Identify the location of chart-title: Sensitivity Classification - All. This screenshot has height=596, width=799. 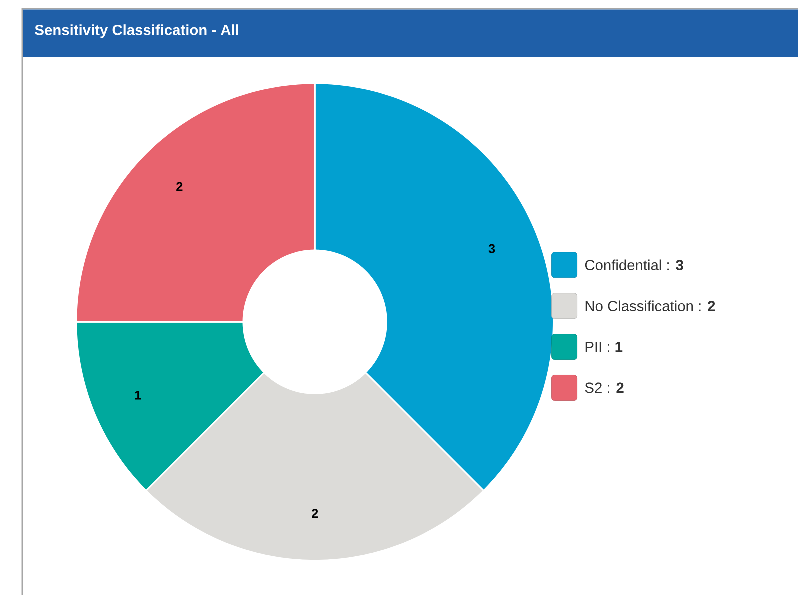
(136, 31).